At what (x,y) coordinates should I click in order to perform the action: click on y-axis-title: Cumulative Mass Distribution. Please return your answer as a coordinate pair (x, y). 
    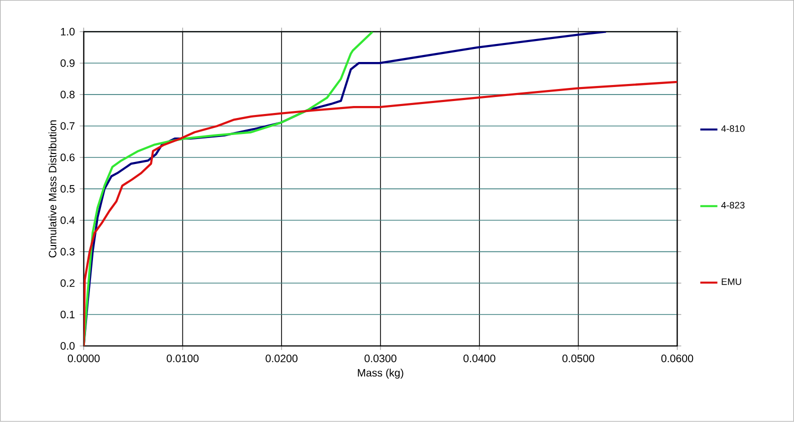
    Looking at the image, I should click on (52, 189).